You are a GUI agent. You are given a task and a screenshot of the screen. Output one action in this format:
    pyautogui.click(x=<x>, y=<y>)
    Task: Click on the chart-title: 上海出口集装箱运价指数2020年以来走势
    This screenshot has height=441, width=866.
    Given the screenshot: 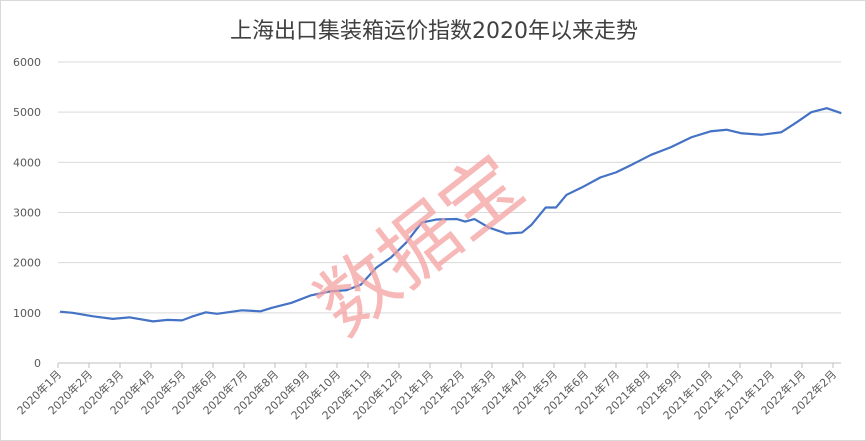 What is the action you would take?
    pyautogui.click(x=434, y=31)
    